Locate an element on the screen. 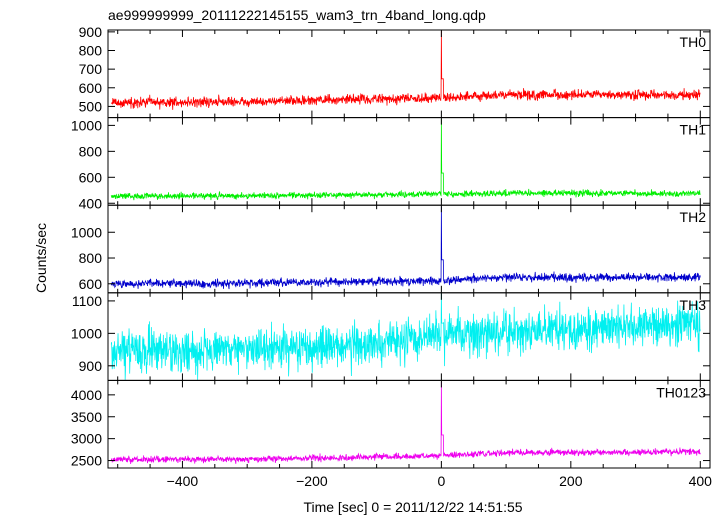 The width and height of the screenshot is (723, 516). series-line-th3 is located at coordinates (405, 336).